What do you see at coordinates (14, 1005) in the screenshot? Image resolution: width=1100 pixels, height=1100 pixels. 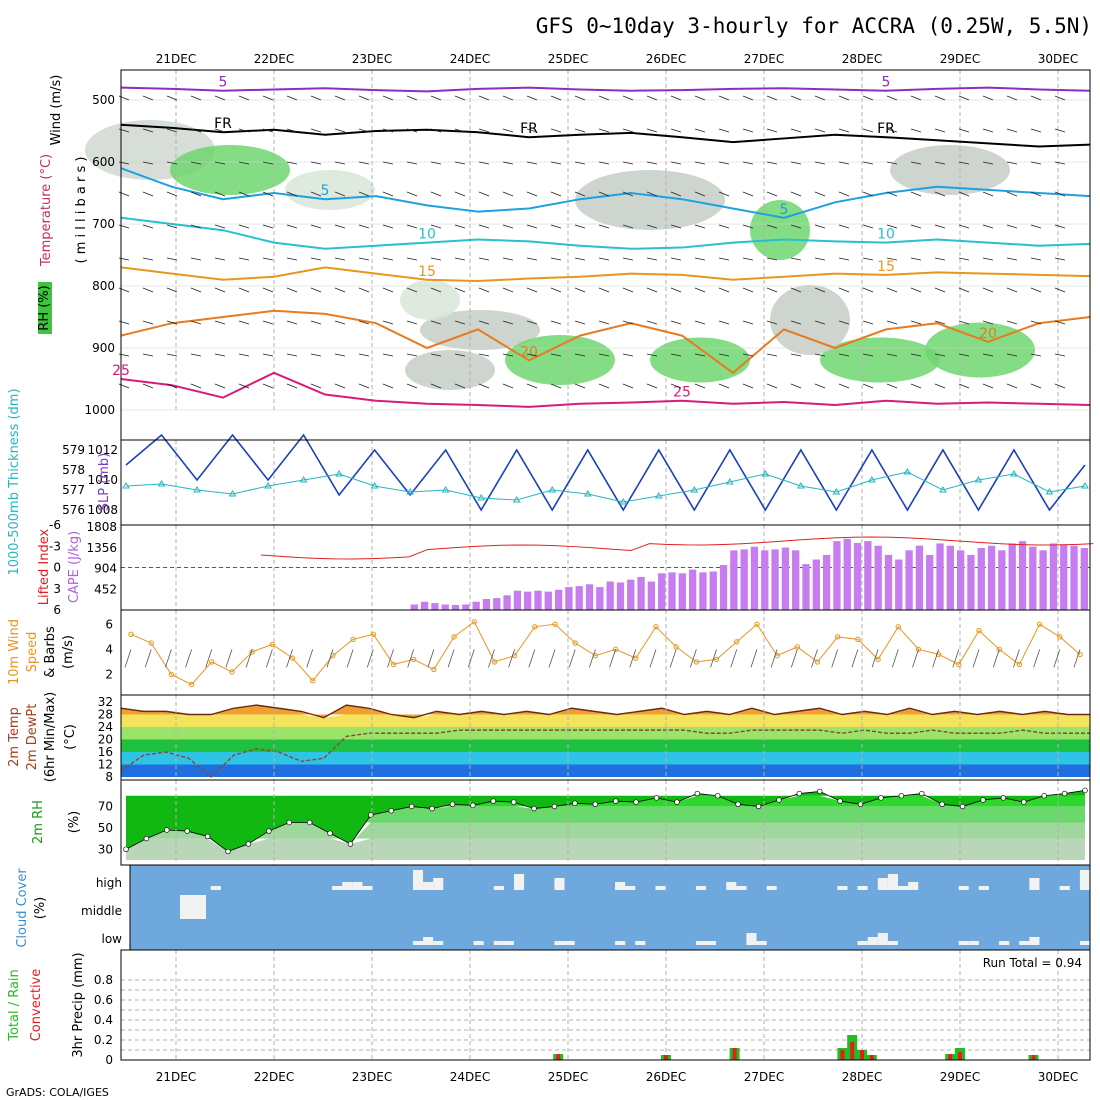 I see `ylabel-total-rain: Total / Rain` at bounding box center [14, 1005].